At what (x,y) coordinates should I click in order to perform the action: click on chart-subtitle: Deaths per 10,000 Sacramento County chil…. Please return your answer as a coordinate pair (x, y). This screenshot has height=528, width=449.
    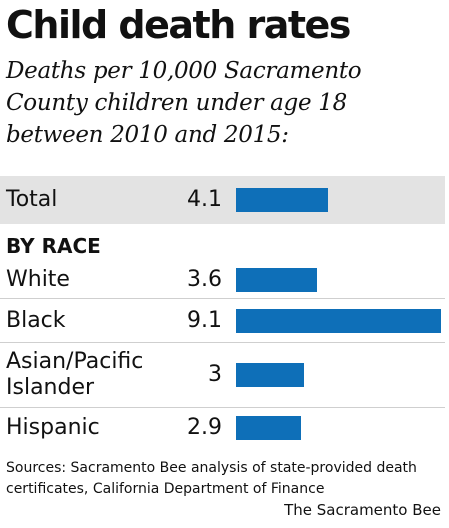
    Looking at the image, I should click on (184, 103).